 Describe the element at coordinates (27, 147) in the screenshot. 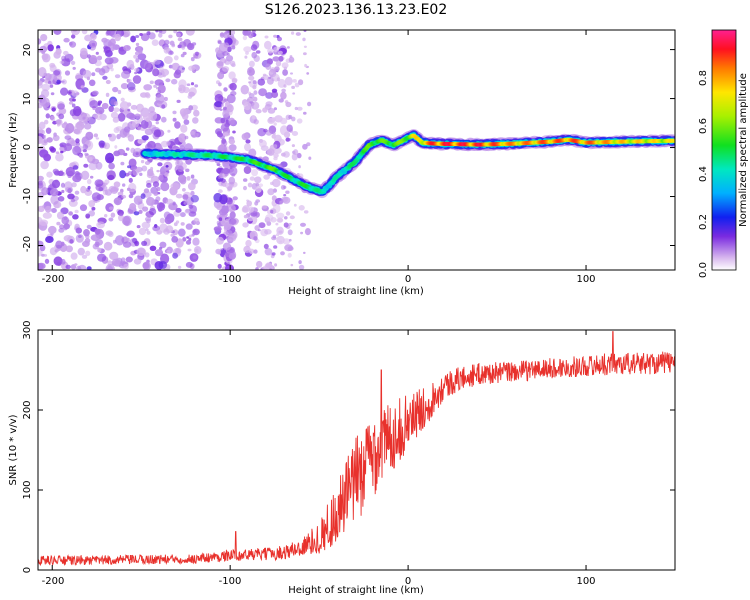

I see `y-tick-label: 0` at that location.